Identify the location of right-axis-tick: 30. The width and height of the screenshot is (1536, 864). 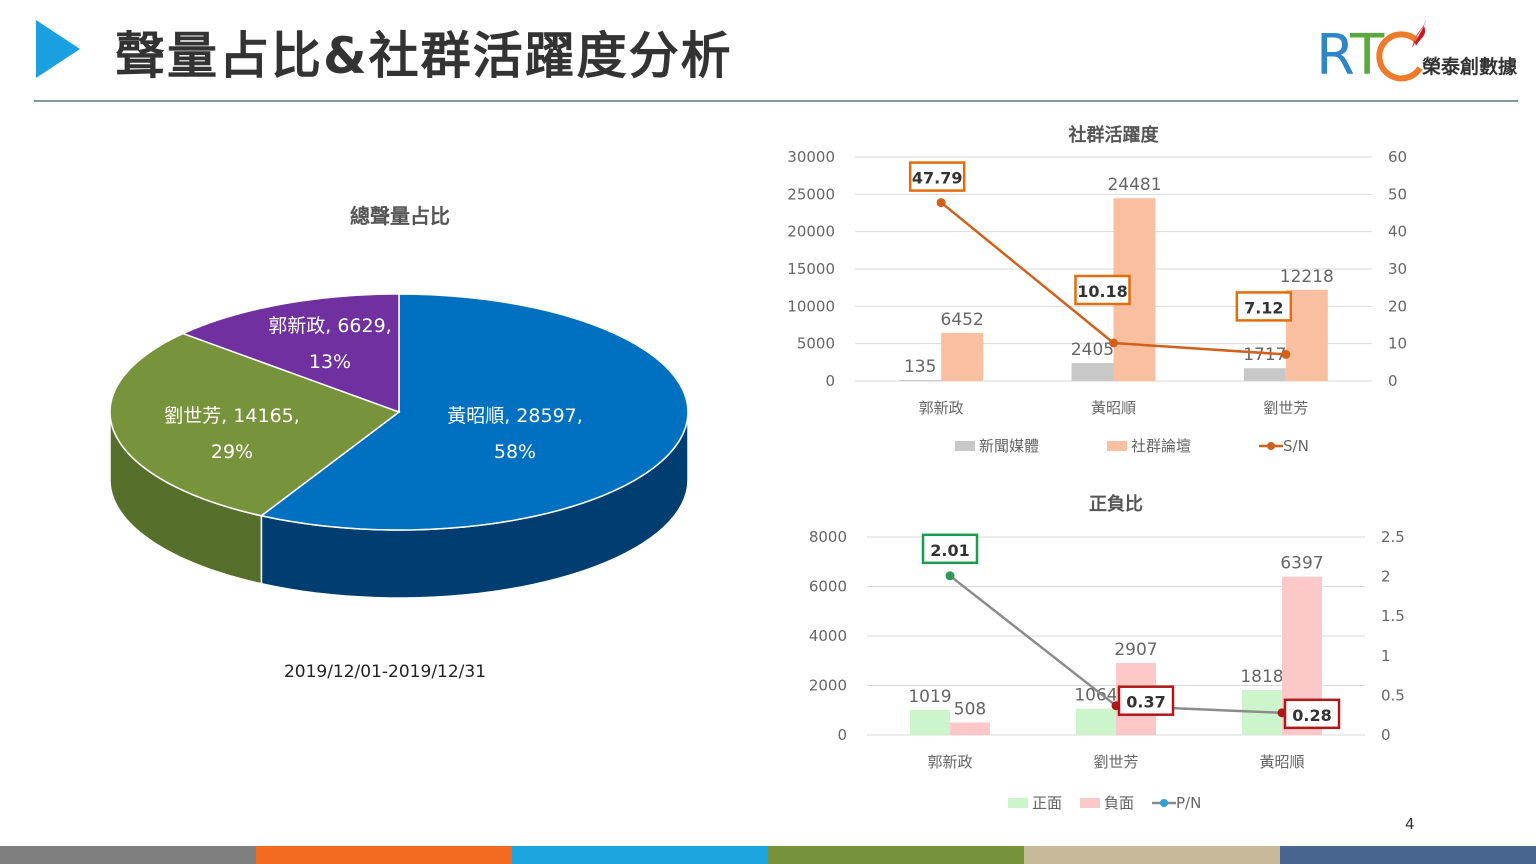
(1397, 269).